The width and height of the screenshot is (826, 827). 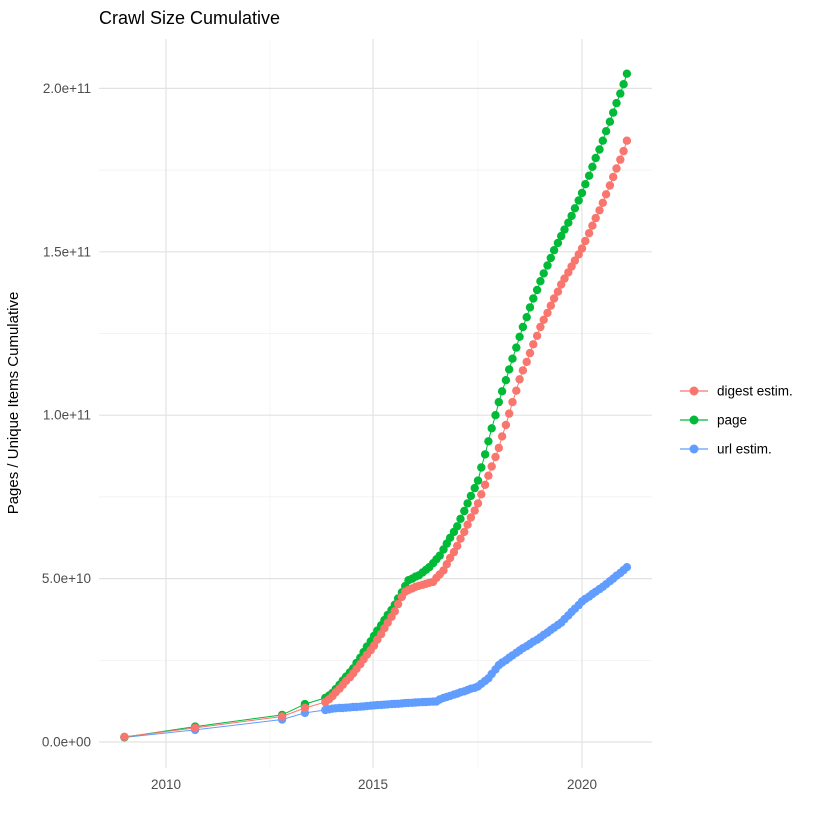 What do you see at coordinates (694, 420) in the screenshot?
I see `legend-key-dot-page` at bounding box center [694, 420].